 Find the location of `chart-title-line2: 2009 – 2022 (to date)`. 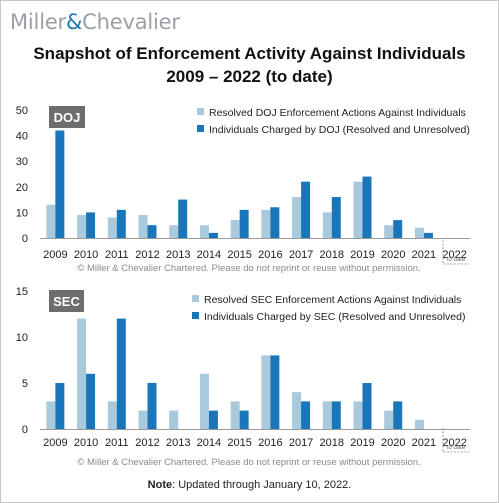

chart-title-line2: 2009 – 2022 (to date) is located at coordinates (249, 76).